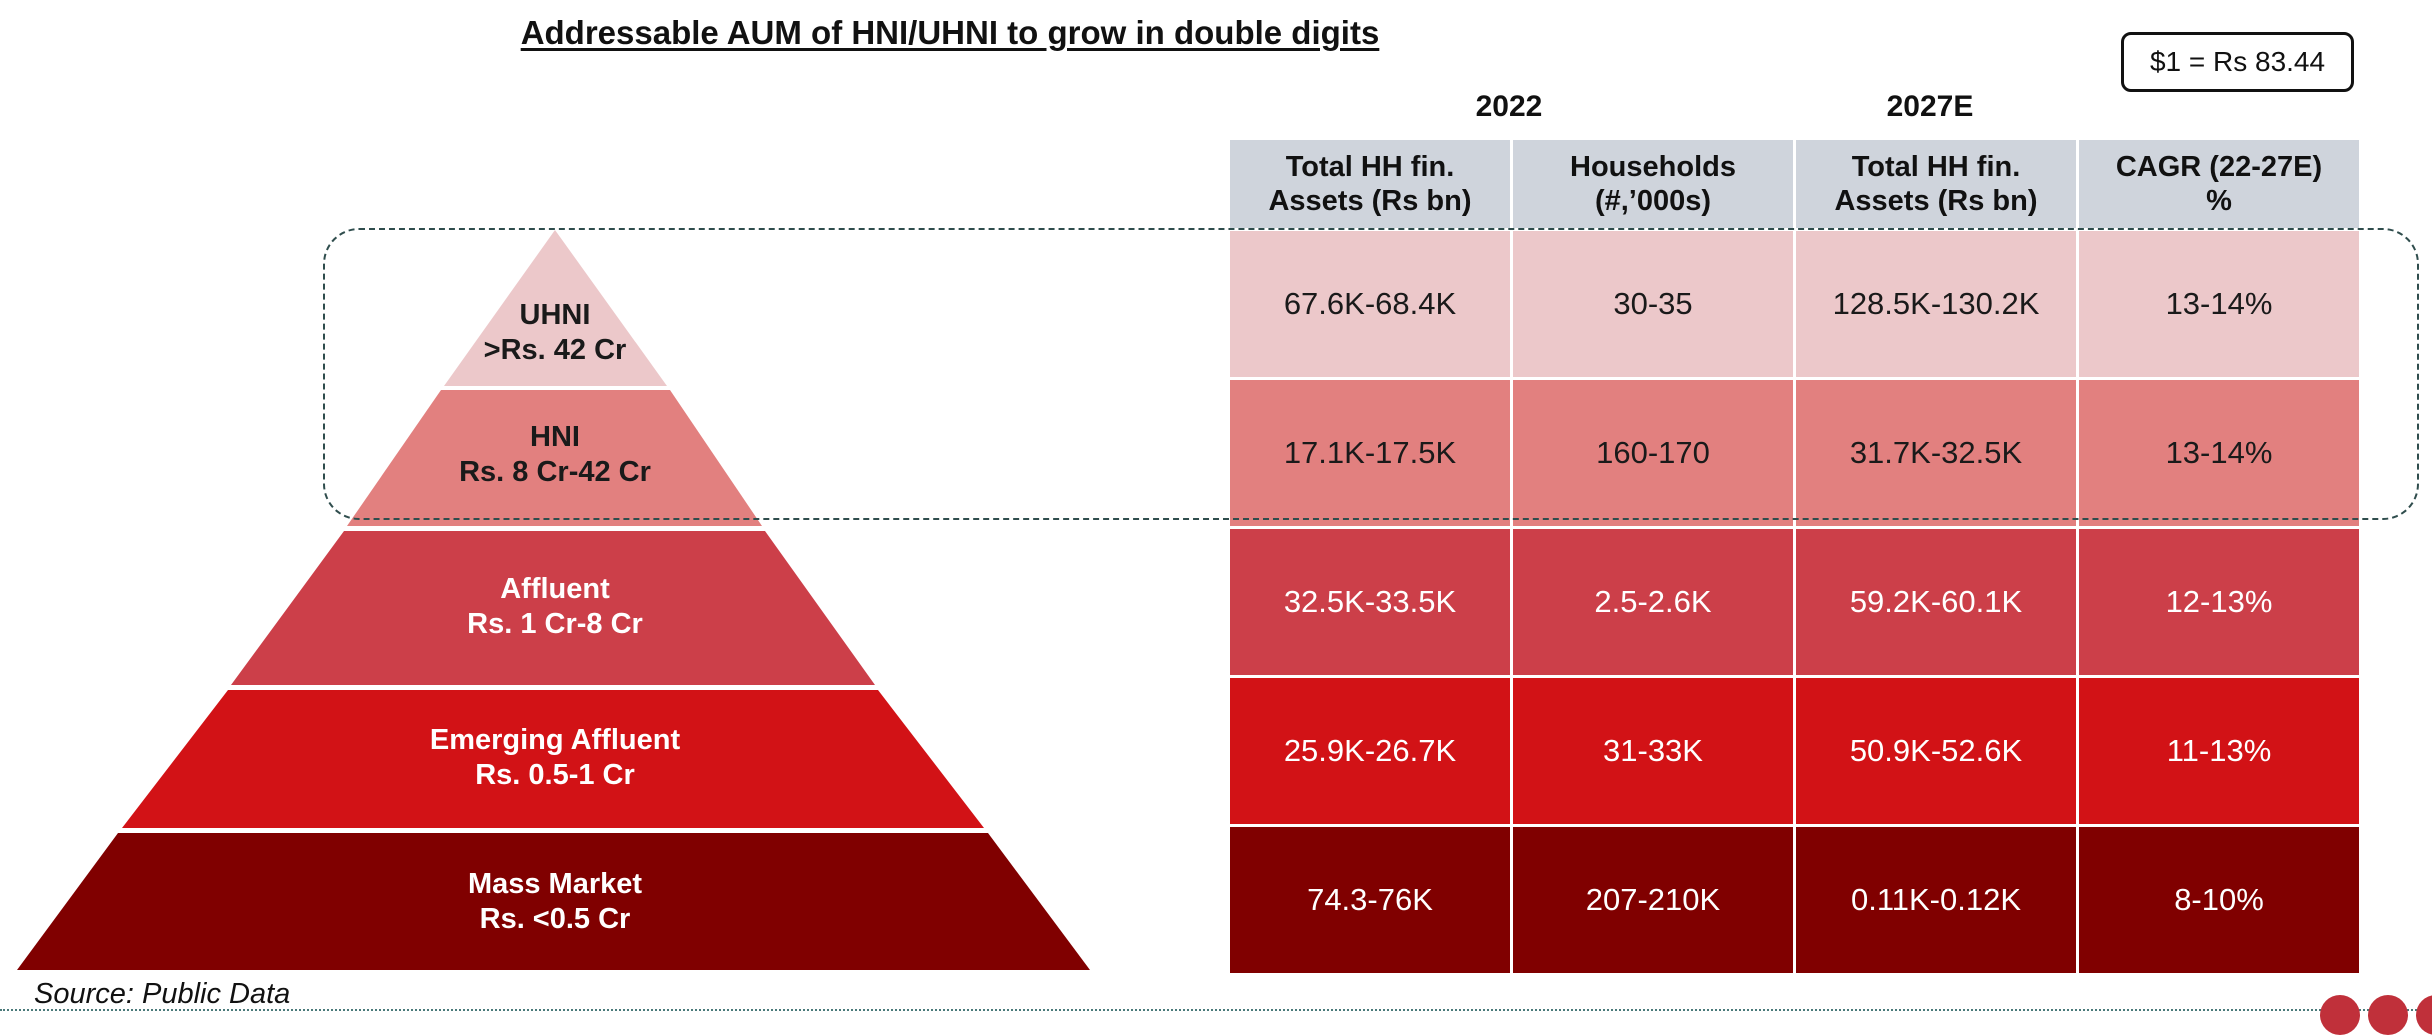 The image size is (2432, 1035). I want to click on segment-name: UHNI, so click(555, 315).